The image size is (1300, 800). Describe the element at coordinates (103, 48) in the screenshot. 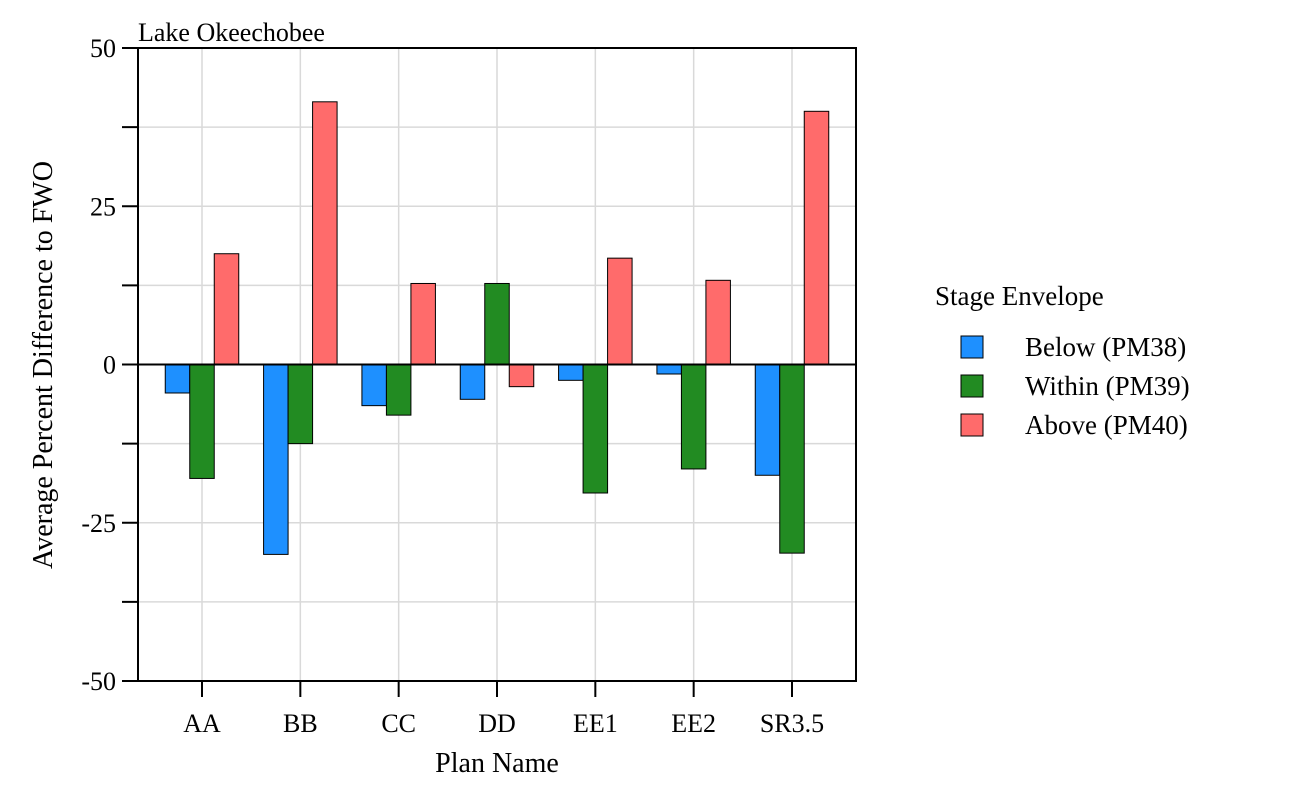

I see `y-tick-label: 50` at that location.